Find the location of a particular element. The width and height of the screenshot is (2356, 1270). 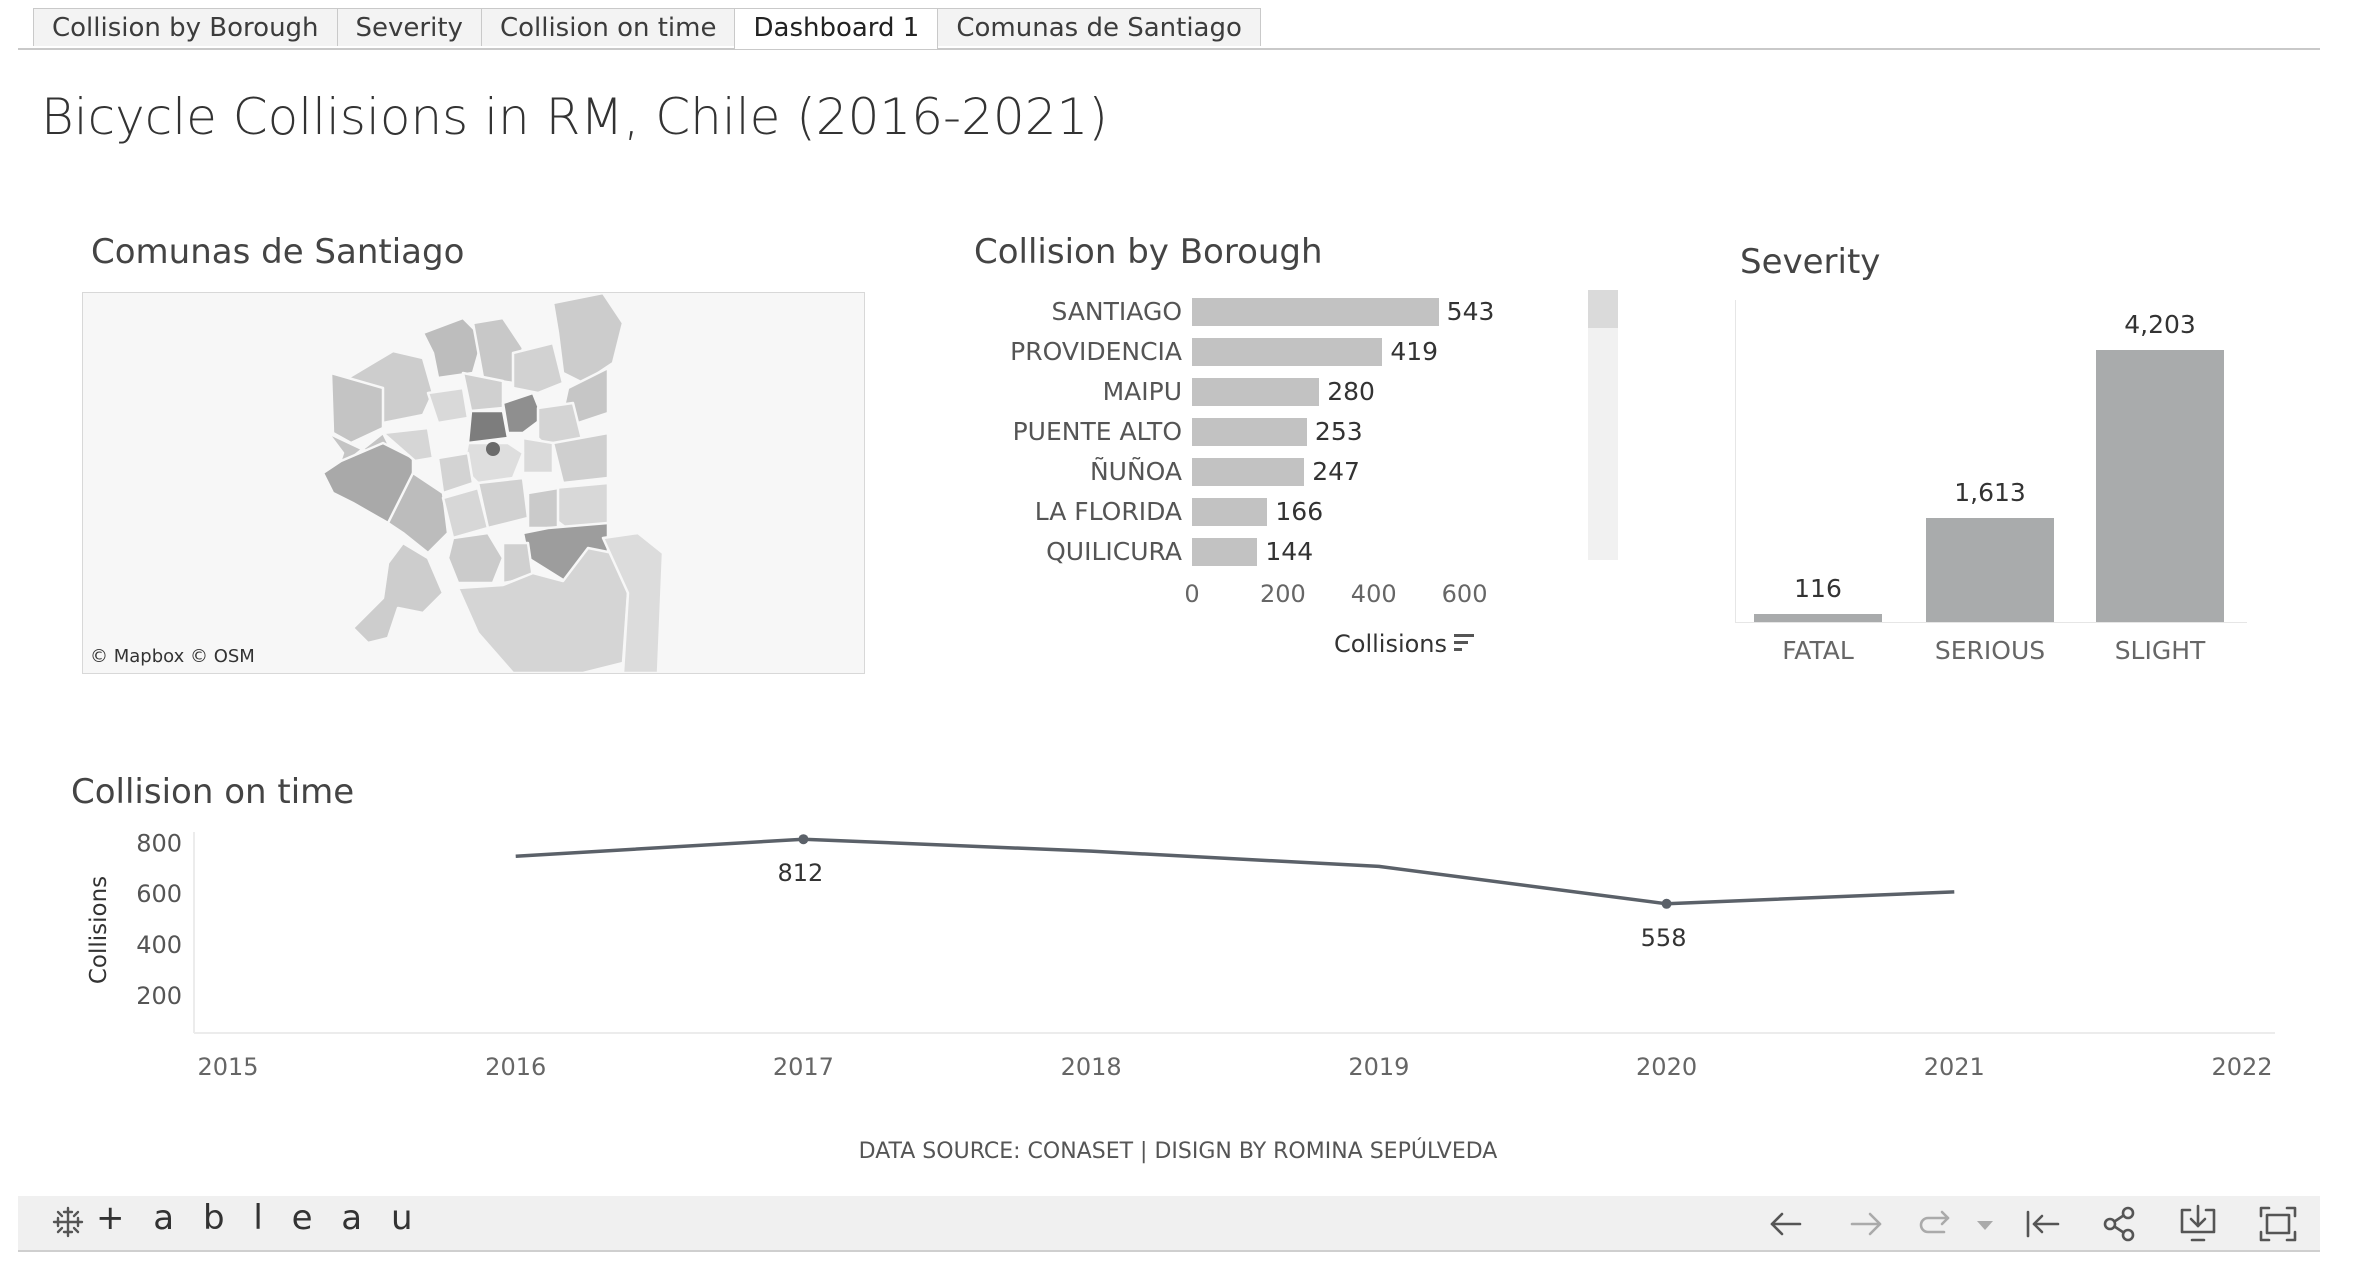

borough-label: PUENTE ALTO is located at coordinates (1097, 431).